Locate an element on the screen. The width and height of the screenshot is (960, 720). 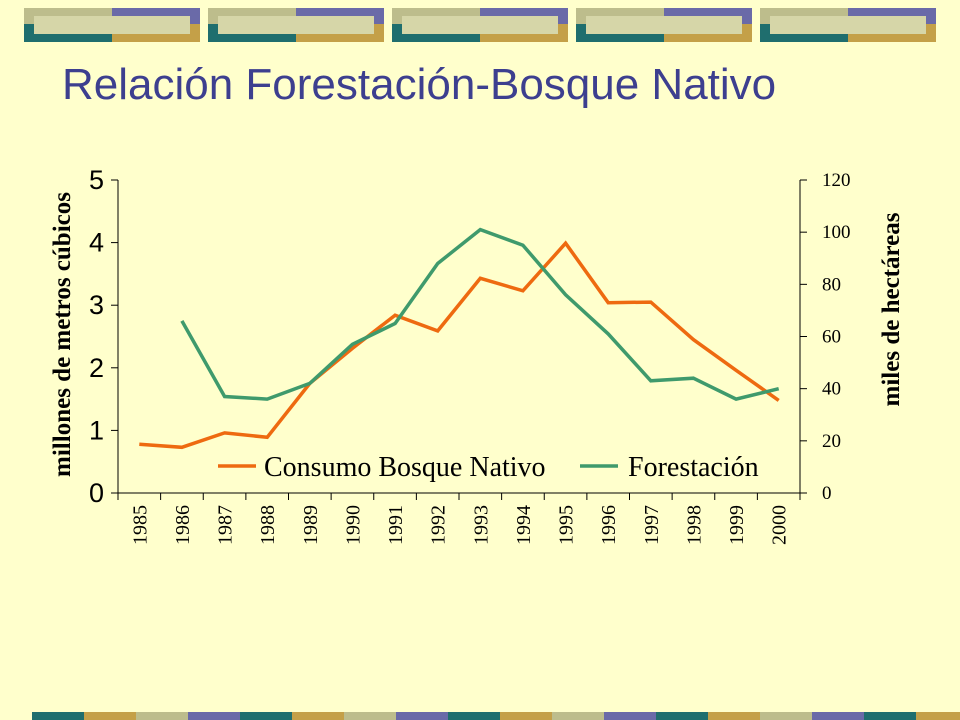
legend: Consumo Bosque Nativo Forestación is located at coordinates (488, 467).